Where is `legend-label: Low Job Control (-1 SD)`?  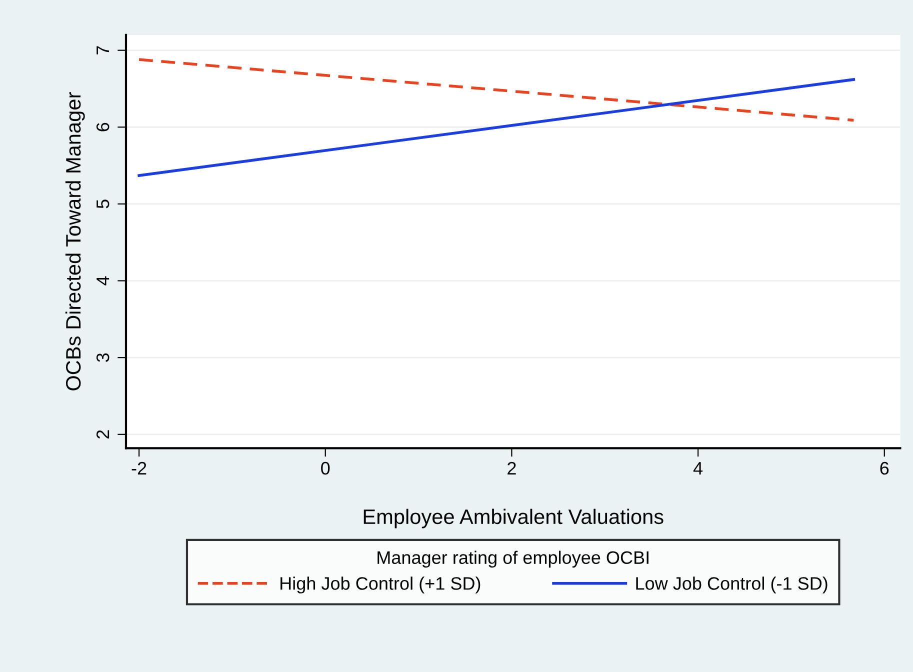 legend-label: Low Job Control (-1 SD) is located at coordinates (732, 585).